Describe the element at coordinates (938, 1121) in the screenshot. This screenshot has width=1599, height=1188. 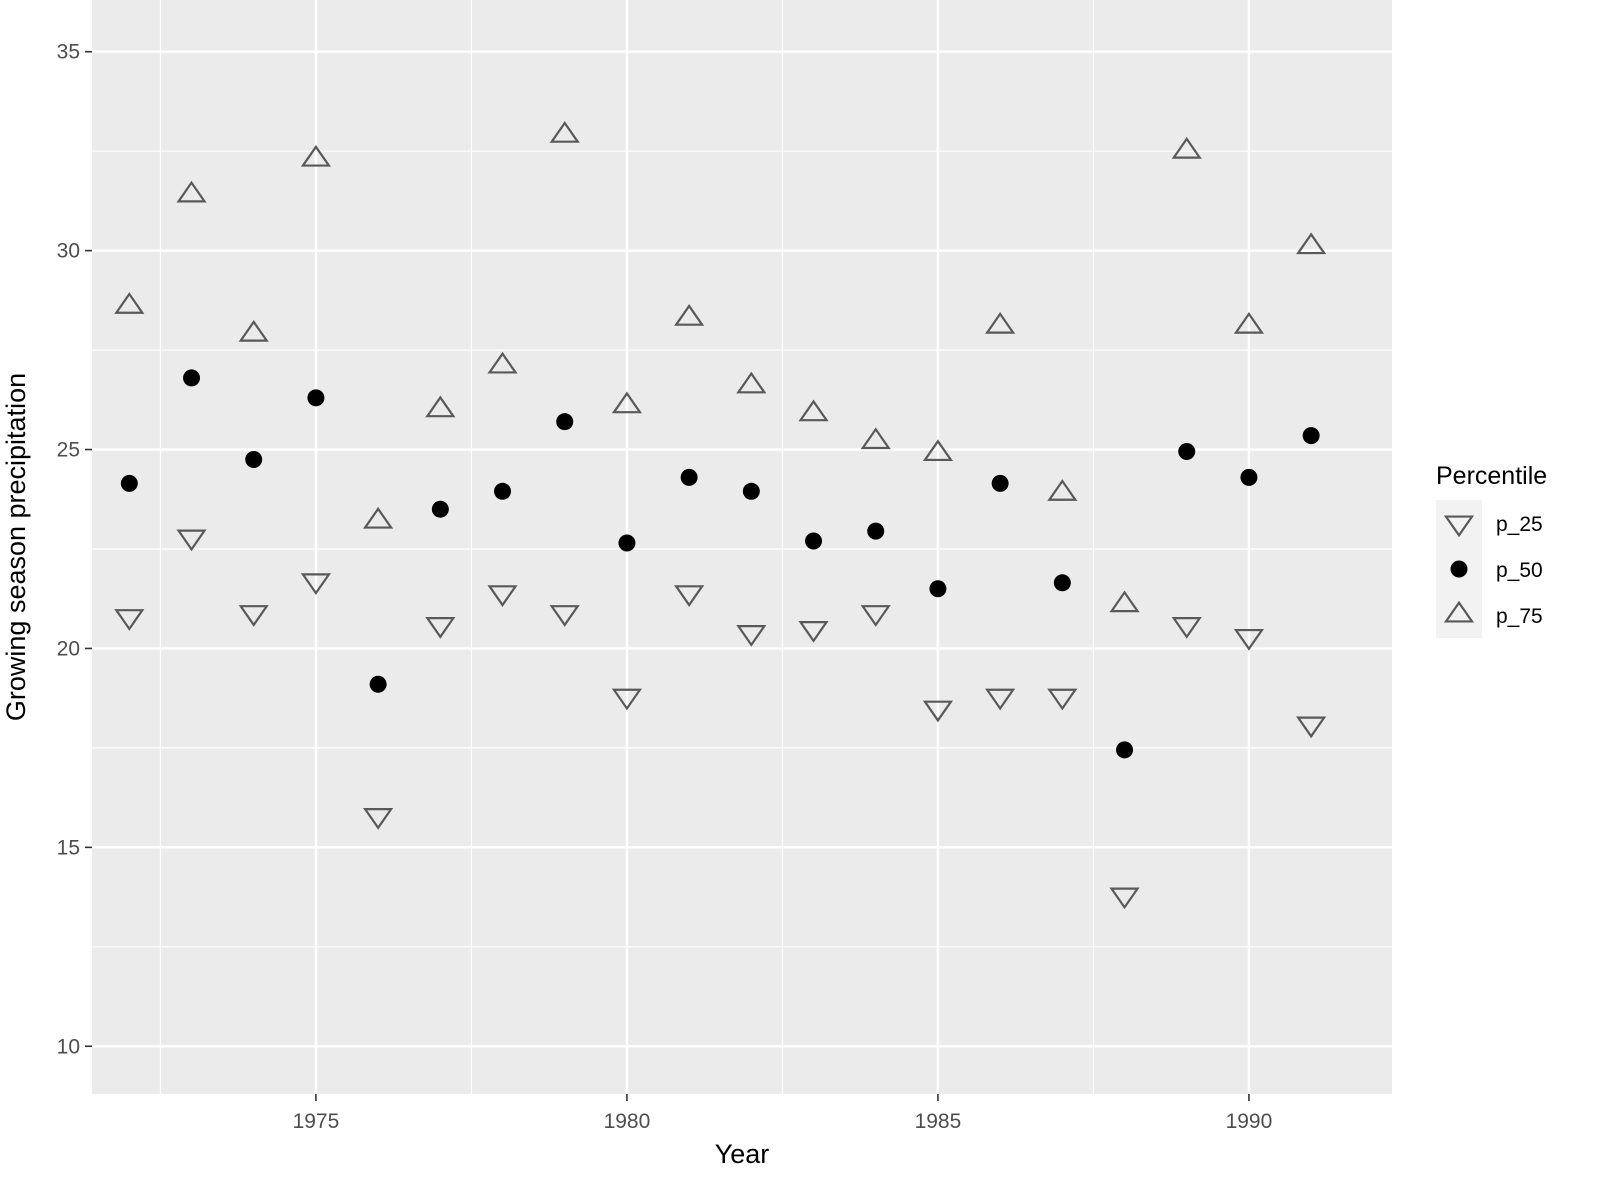
I see `x-tick-label: 1985` at that location.